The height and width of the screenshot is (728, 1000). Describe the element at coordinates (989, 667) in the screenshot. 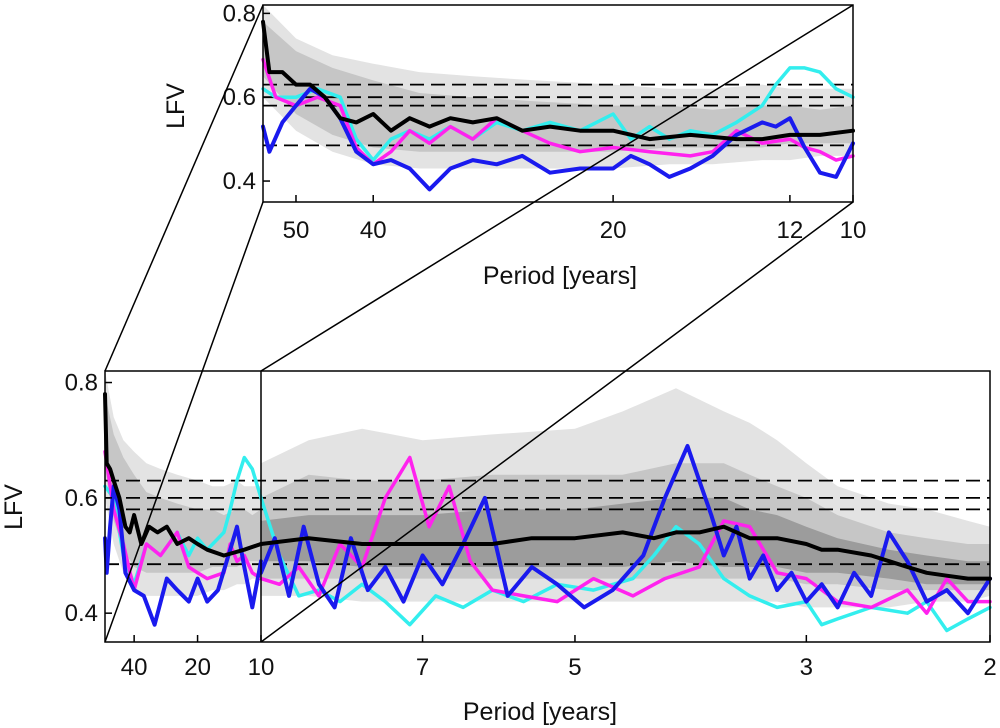

I see `bottom-x-tick-label: 2` at that location.